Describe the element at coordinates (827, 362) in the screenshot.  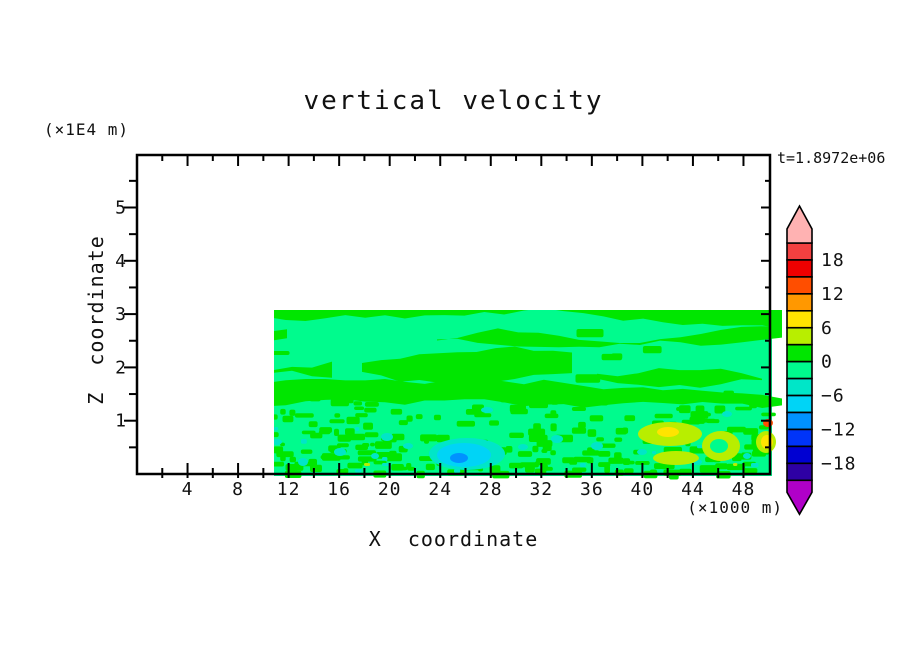
I see `colorbar-tick-label: 0` at that location.